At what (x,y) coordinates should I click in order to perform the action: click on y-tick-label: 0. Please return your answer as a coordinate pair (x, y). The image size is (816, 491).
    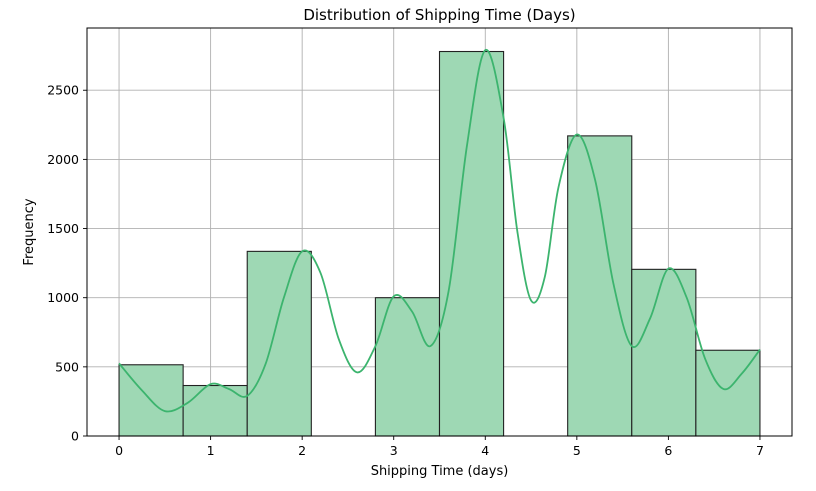
    Looking at the image, I should click on (75, 436).